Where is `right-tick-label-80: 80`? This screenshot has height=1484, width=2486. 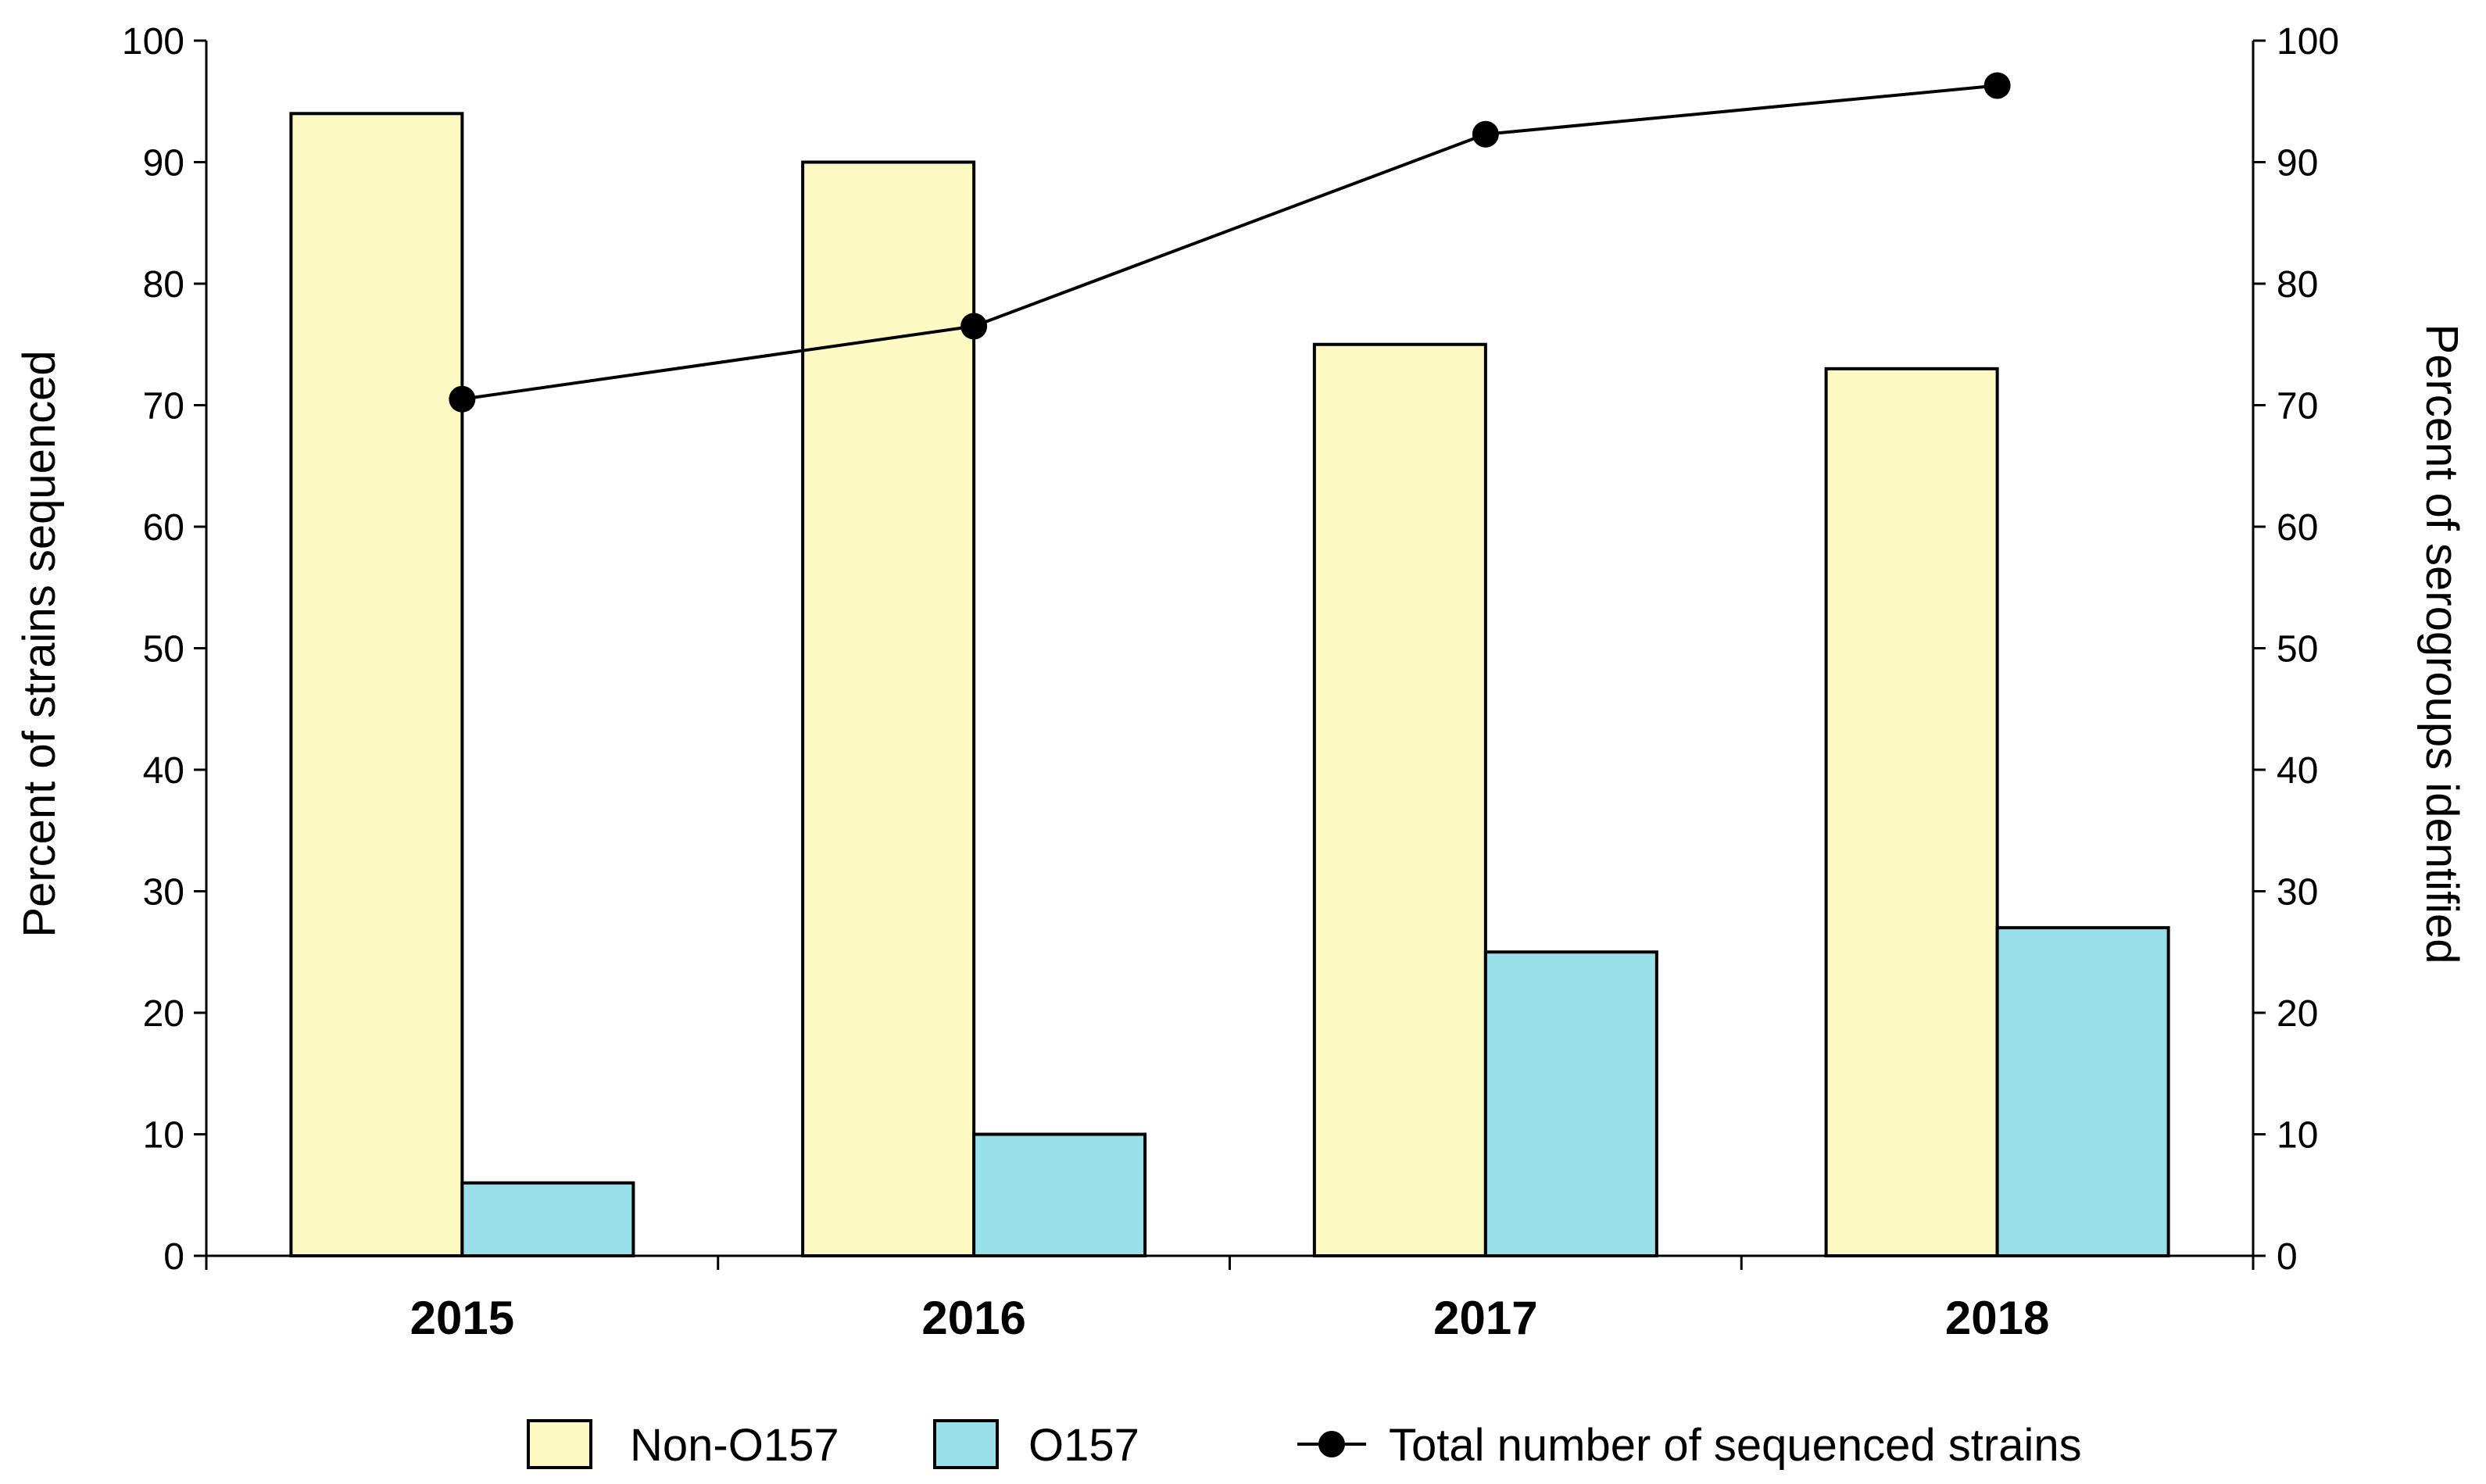
right-tick-label-80: 80 is located at coordinates (2298, 285).